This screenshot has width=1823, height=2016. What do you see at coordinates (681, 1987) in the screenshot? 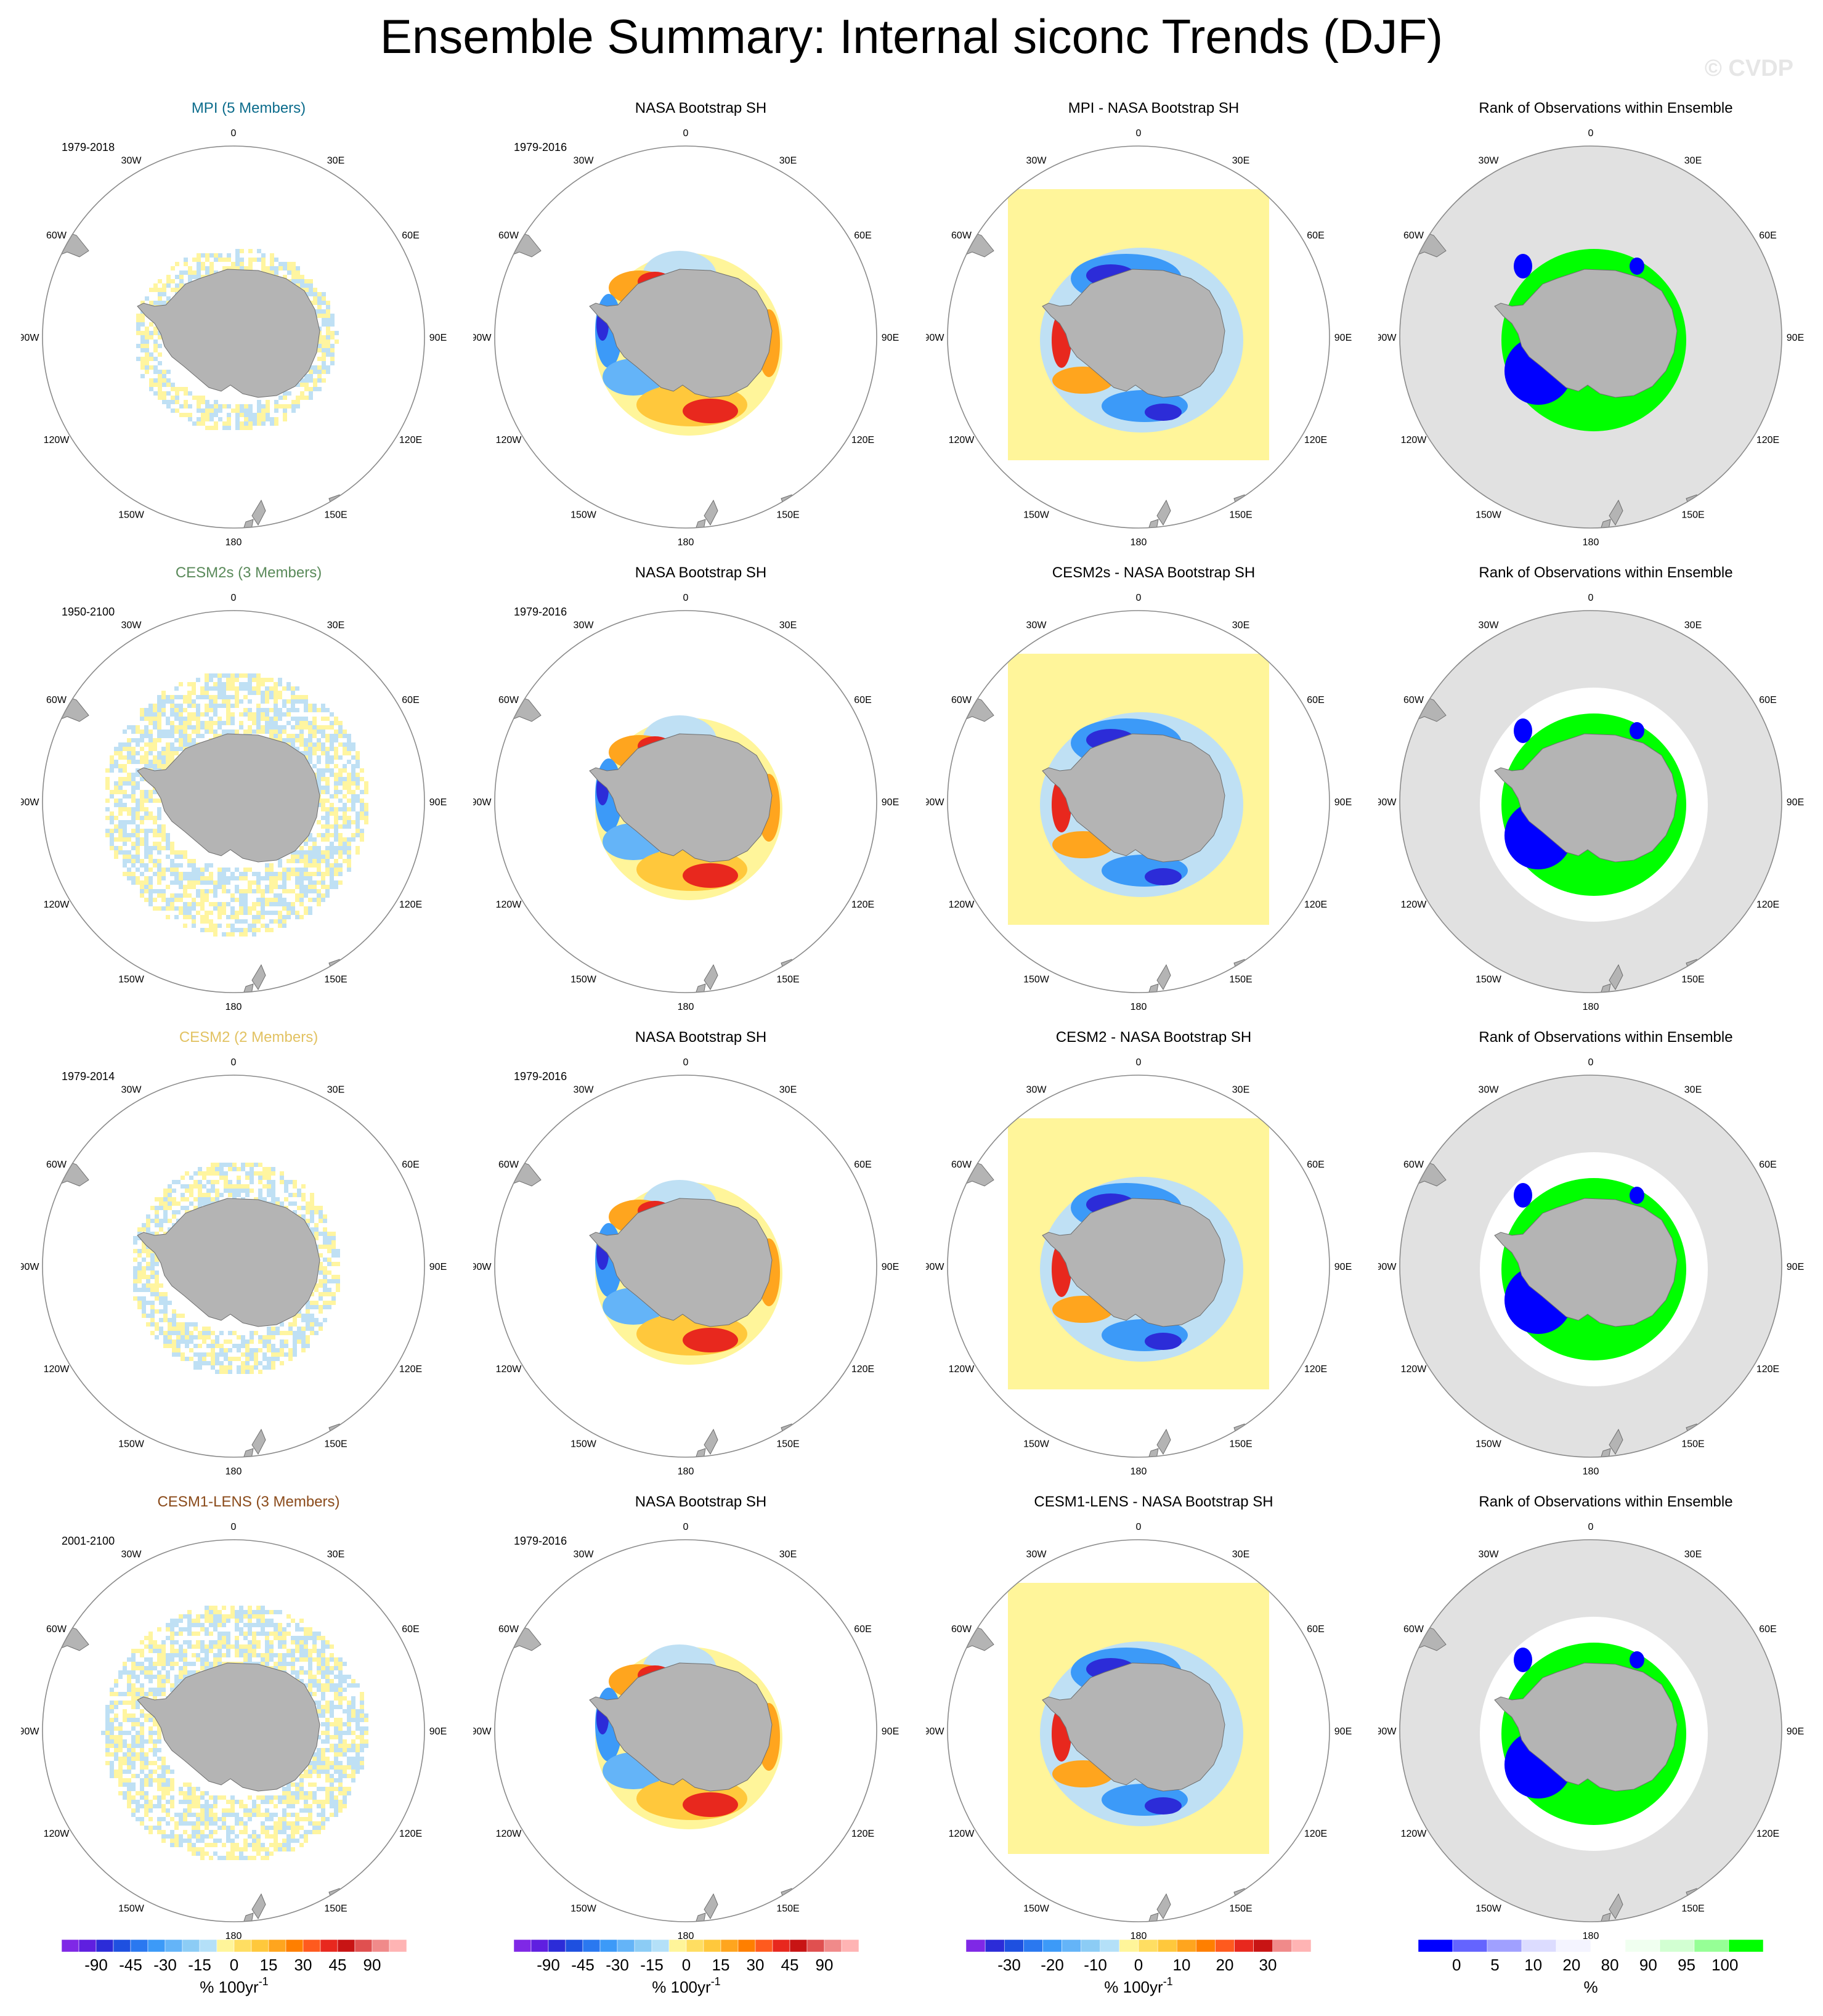
I see `colorbar-unit-text: % 100yr` at bounding box center [681, 1987].